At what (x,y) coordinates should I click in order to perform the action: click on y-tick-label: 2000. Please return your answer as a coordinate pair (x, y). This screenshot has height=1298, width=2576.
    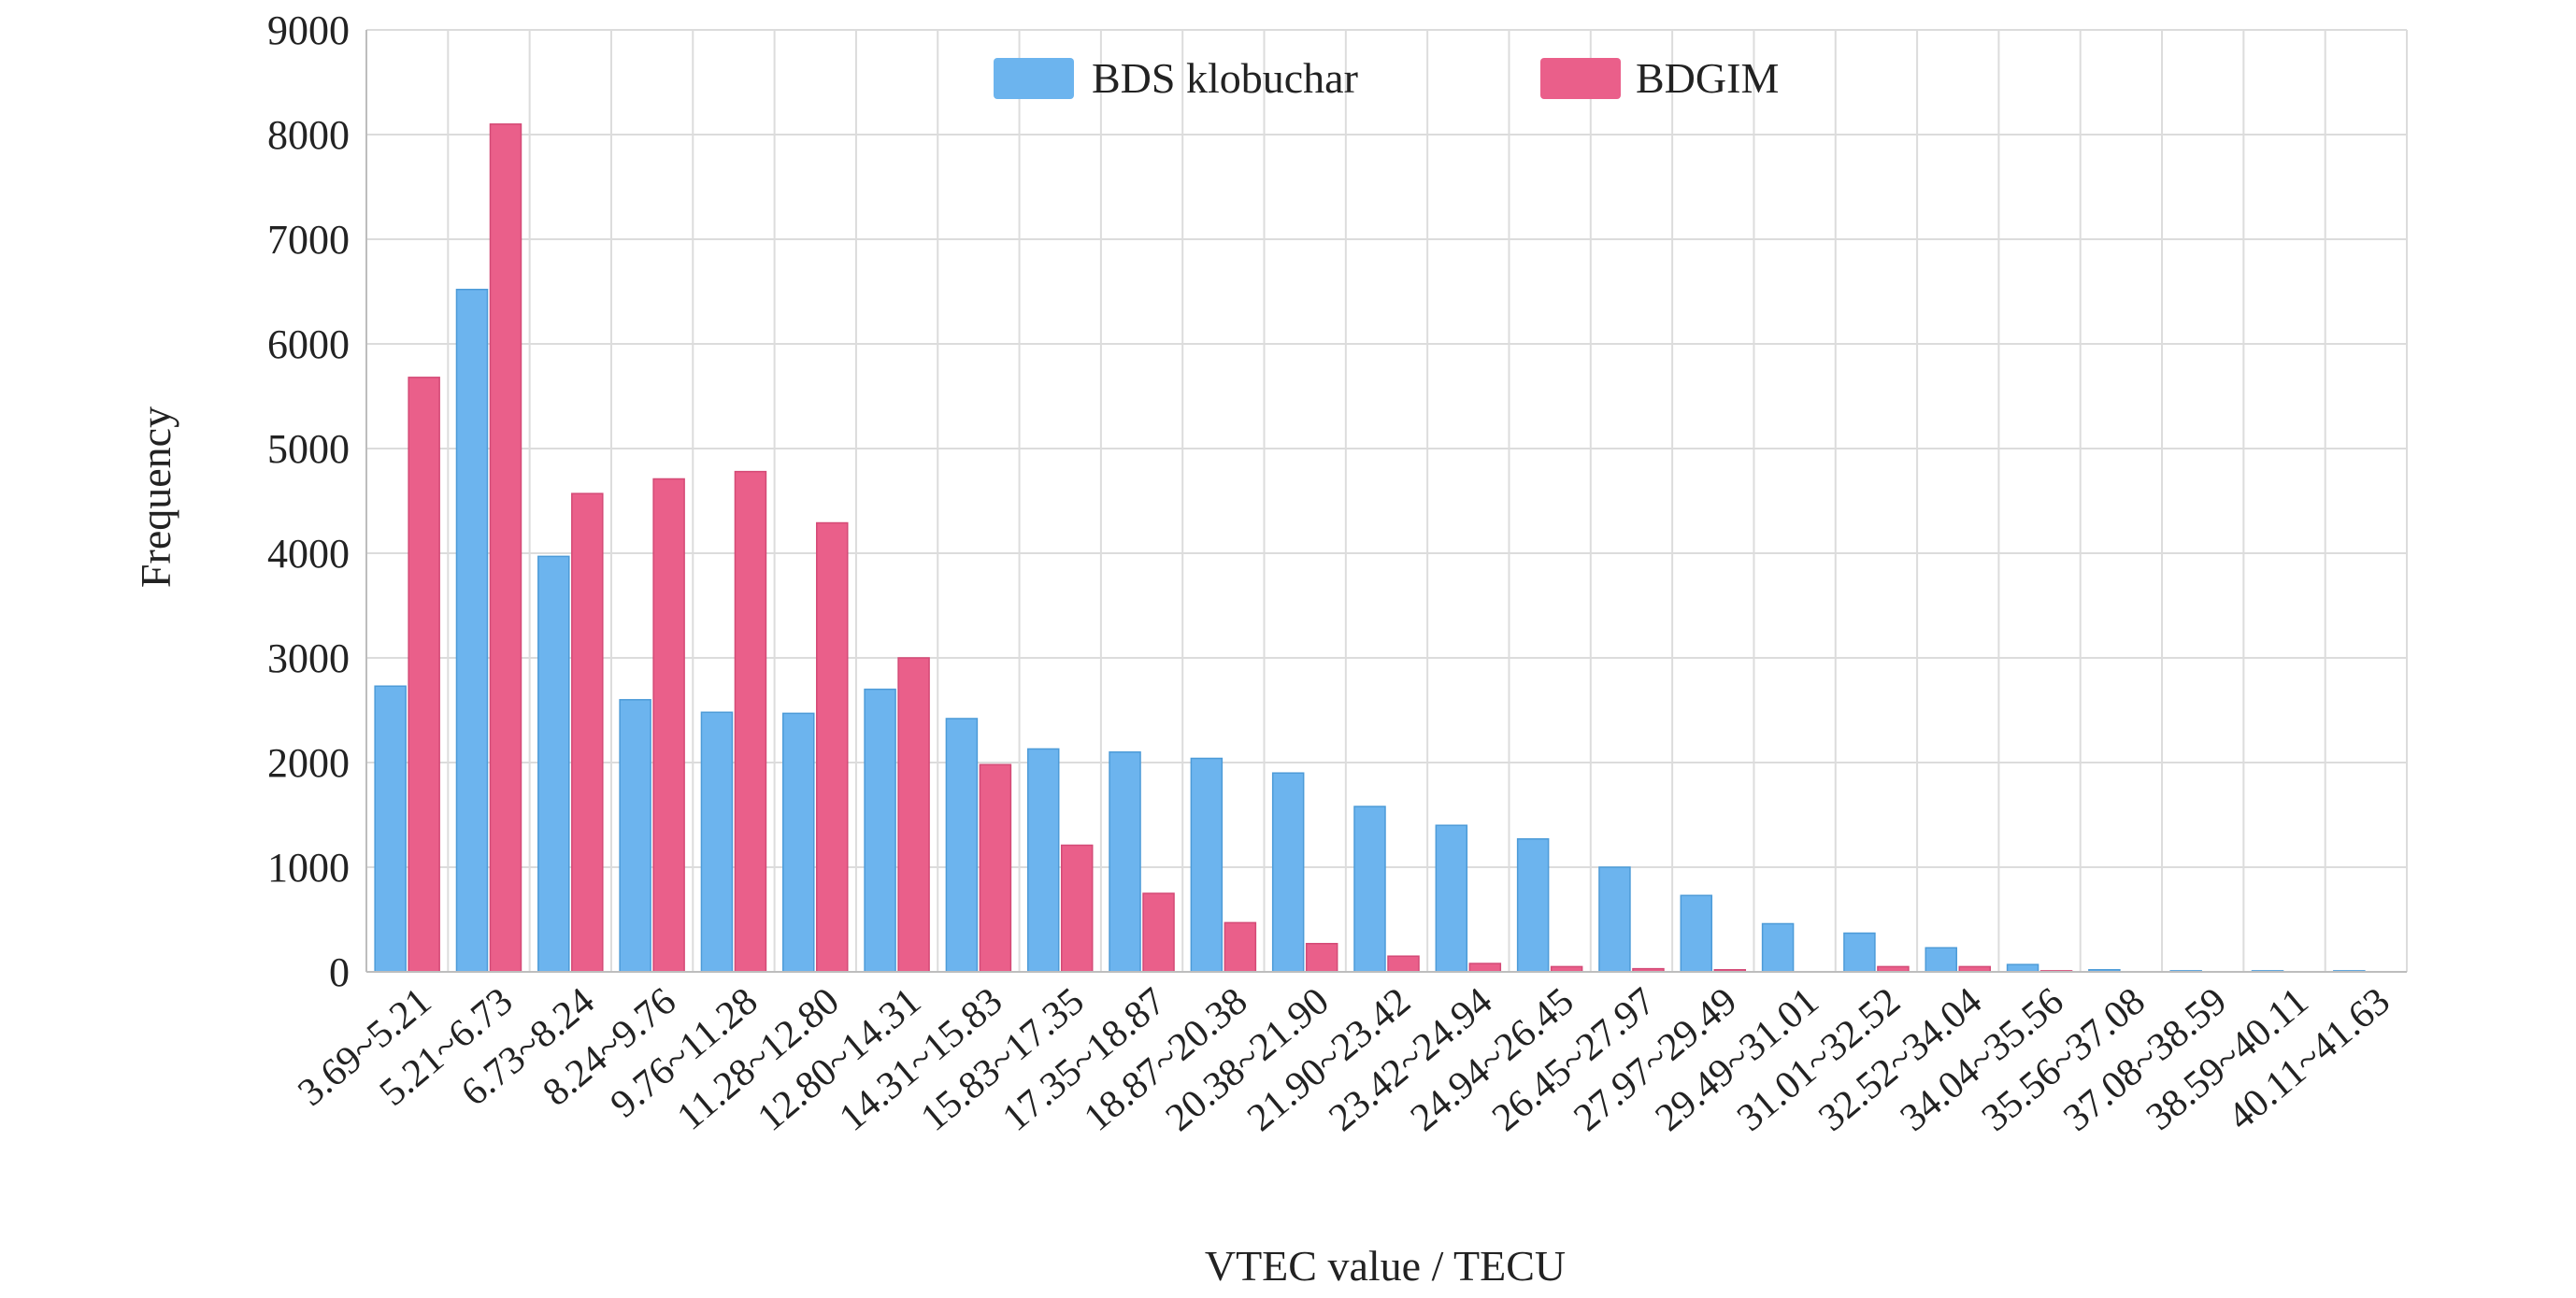
    Looking at the image, I should click on (308, 763).